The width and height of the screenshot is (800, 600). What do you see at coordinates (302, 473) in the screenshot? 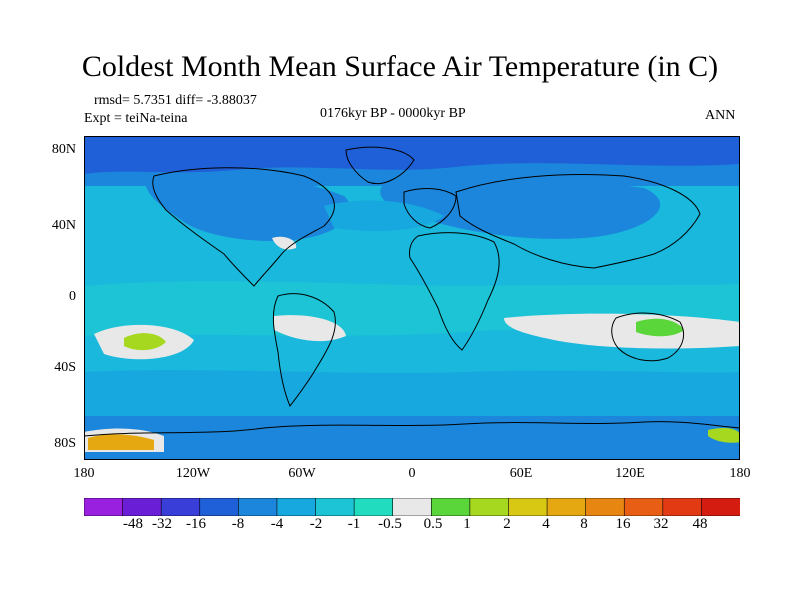
I see `lon-tick-60w: 60W` at bounding box center [302, 473].